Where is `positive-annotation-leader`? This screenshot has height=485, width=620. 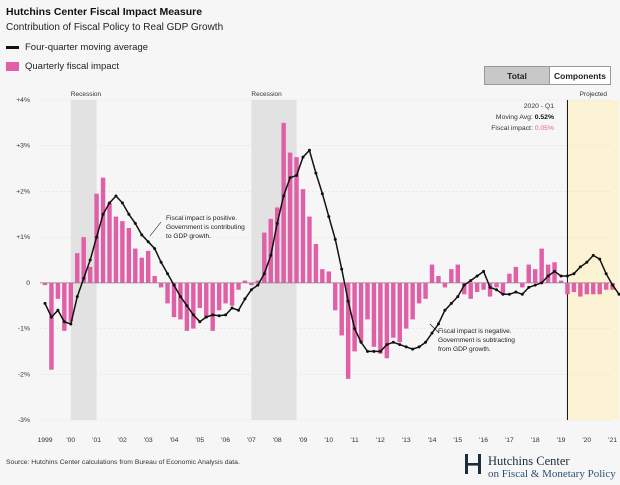 positive-annotation-leader is located at coordinates (155, 229).